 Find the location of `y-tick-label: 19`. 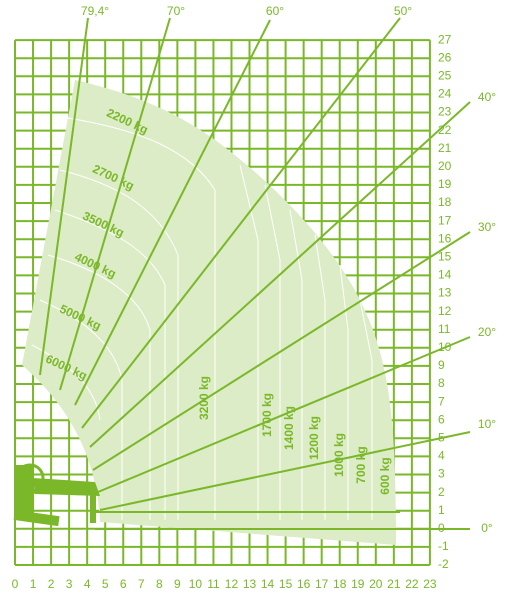

y-tick-label: 19 is located at coordinates (445, 184).